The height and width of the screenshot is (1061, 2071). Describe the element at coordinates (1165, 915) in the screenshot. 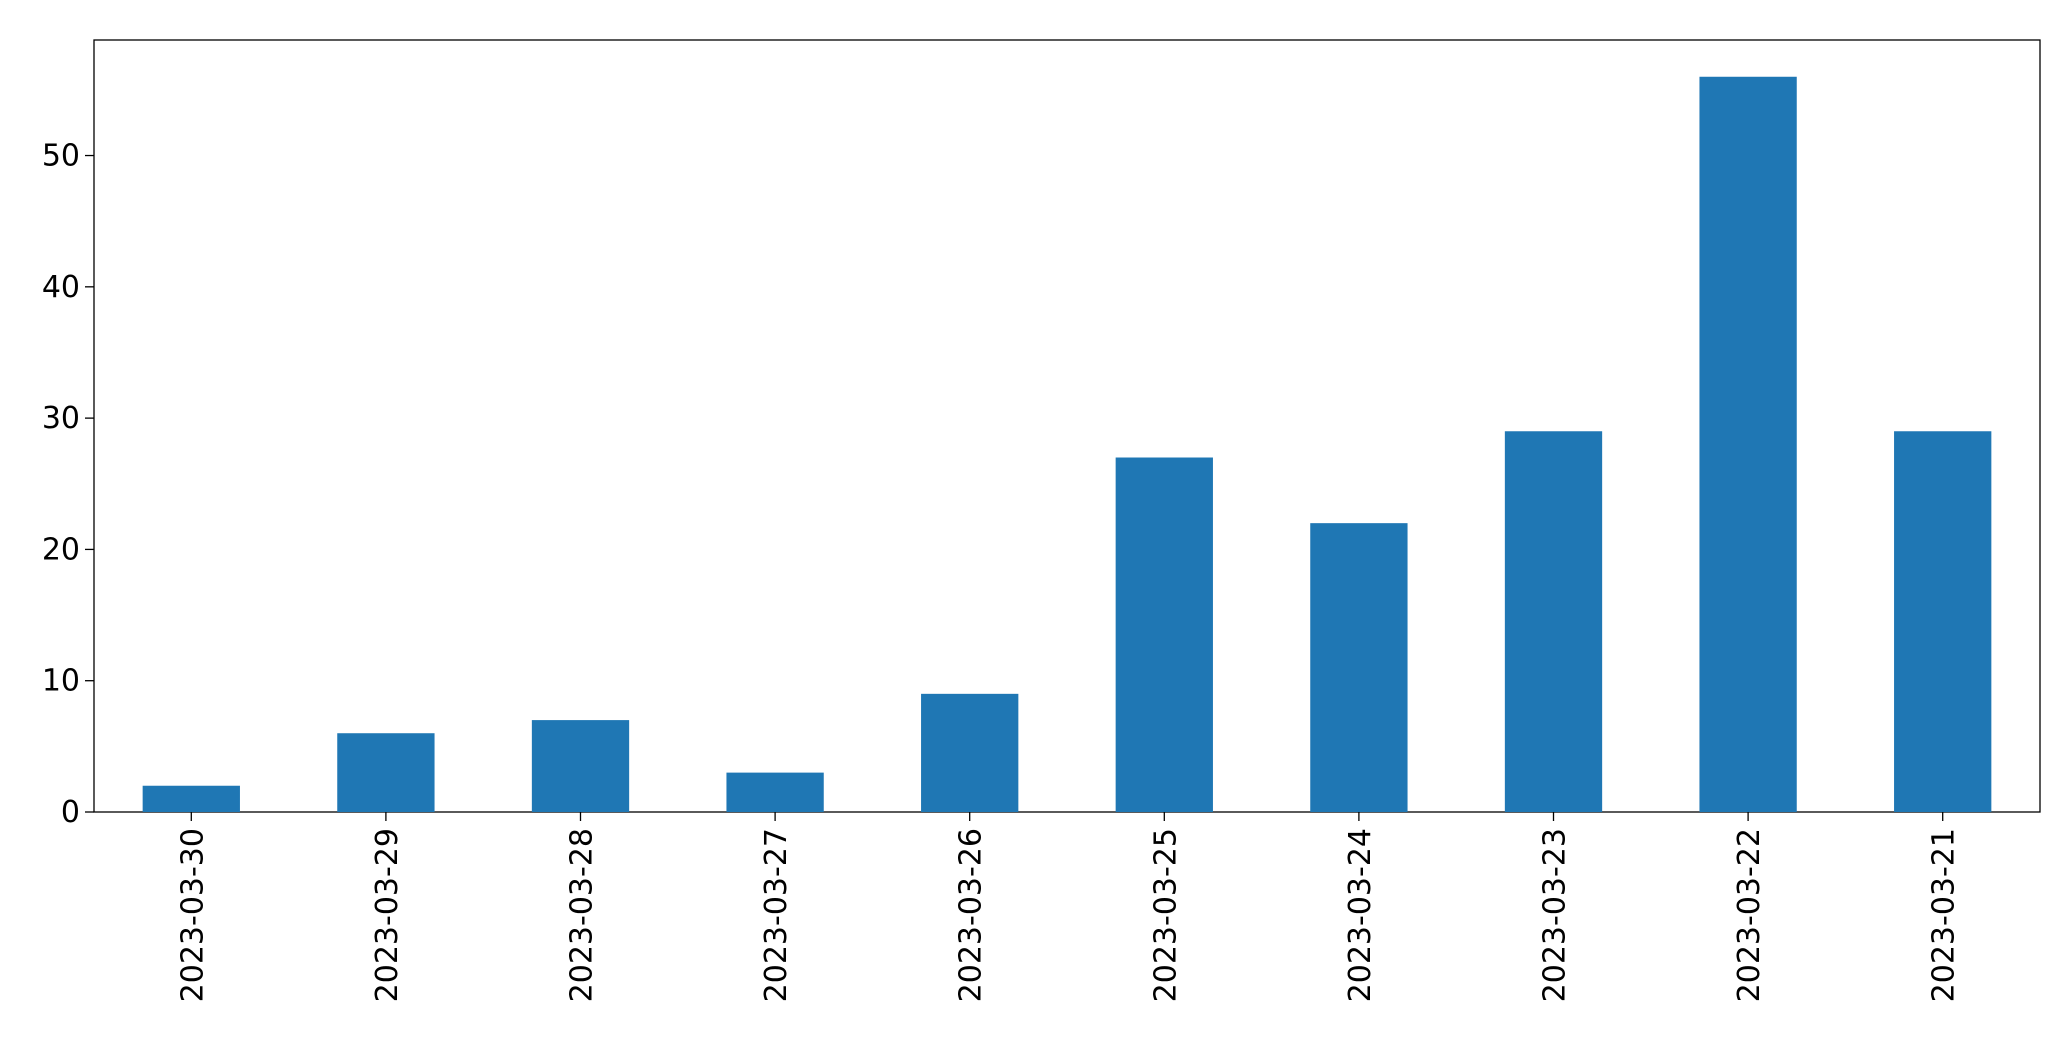

I see `x-tick-label: 2023-03-25` at that location.